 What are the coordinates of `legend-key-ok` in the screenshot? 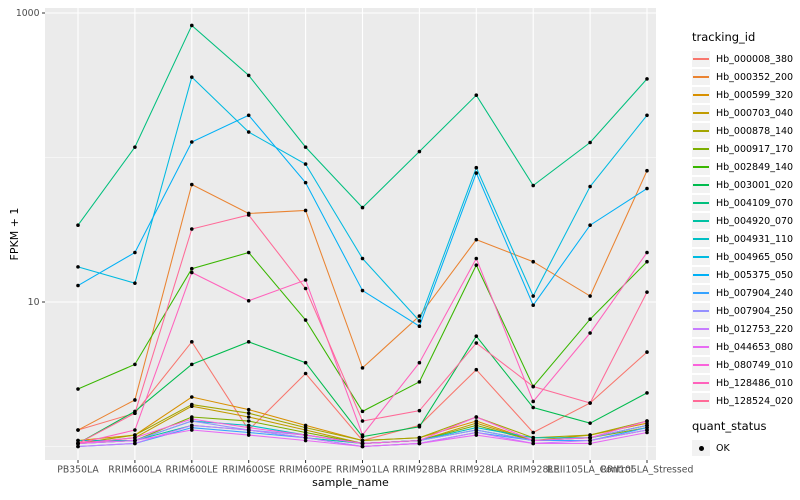 It's located at (701, 448).